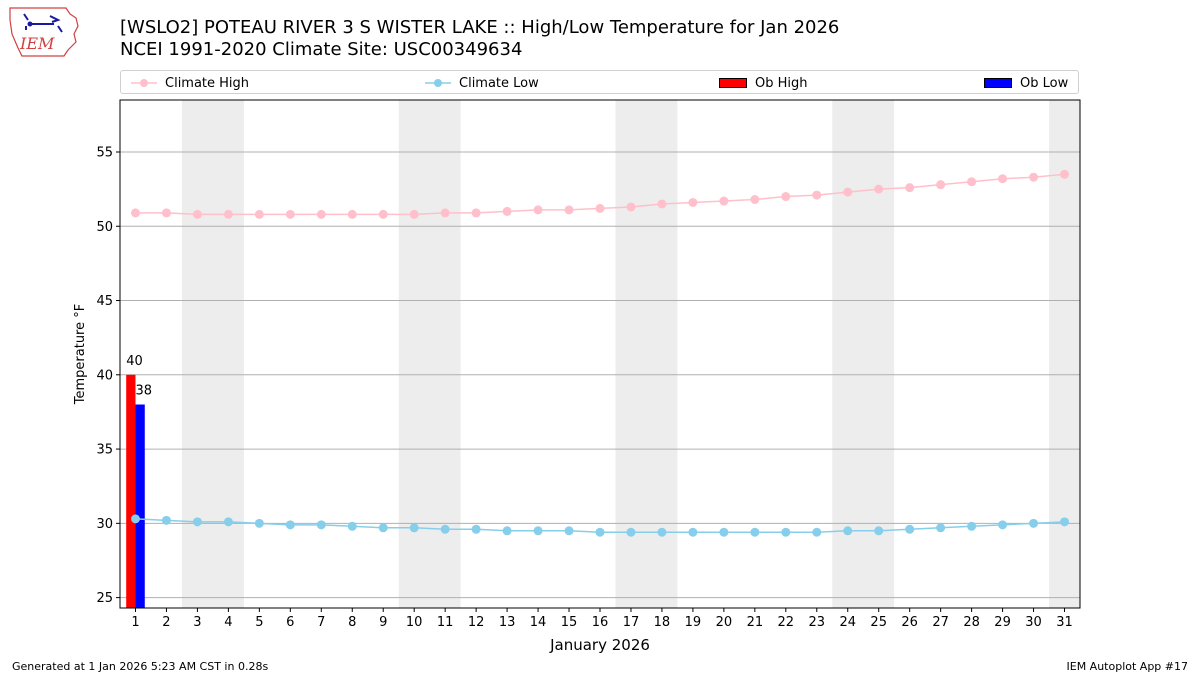 The width and height of the screenshot is (1200, 675). Describe the element at coordinates (599, 645) in the screenshot. I see `x-axis-label: January 2026` at that location.